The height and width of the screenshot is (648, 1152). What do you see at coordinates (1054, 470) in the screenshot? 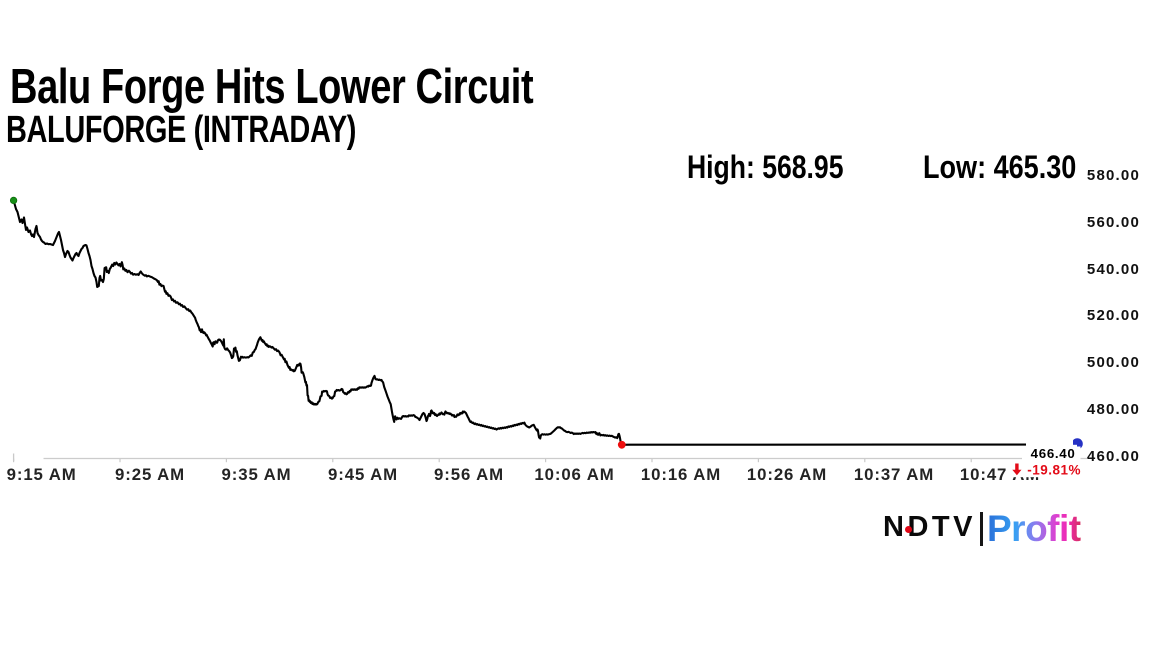
I see `svg-text: -19.81%` at bounding box center [1054, 470].